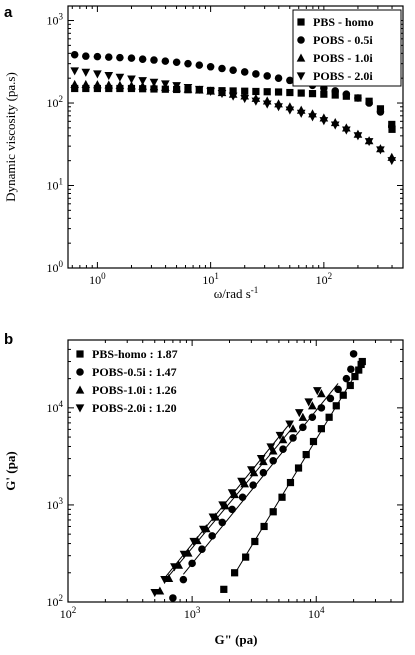 The width and height of the screenshot is (415, 655). Describe the element at coordinates (134, 408) in the screenshot. I see `panel-b-legend-label-pobs-2-0i-1-20: POBS-2.0i : 1.20` at that location.